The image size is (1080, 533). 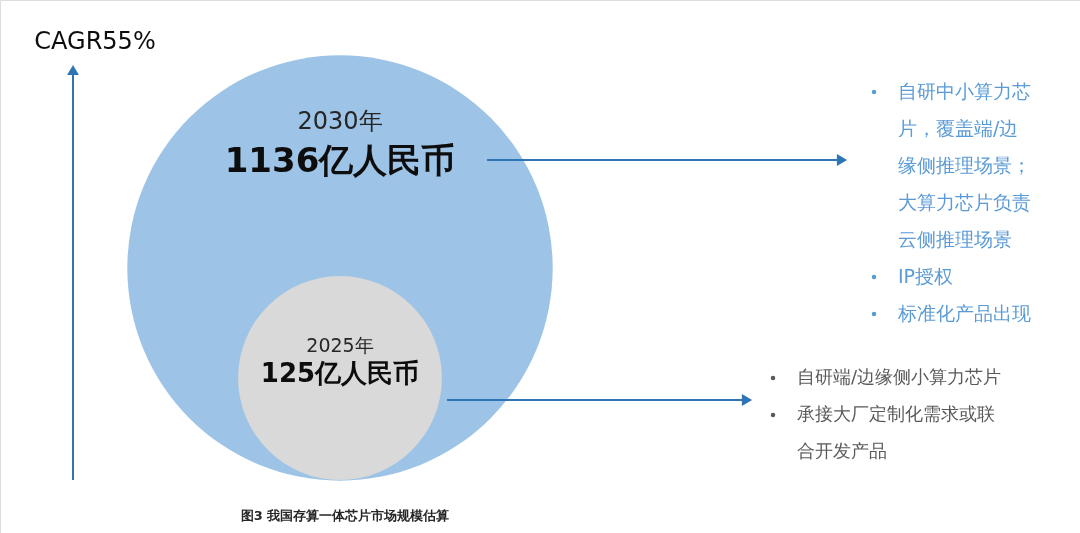 I want to click on text: 自研中小算力芯片，覆盖端/边缘侧推理场景；大算力芯片负责云侧推理场景, so click(x=964, y=165).